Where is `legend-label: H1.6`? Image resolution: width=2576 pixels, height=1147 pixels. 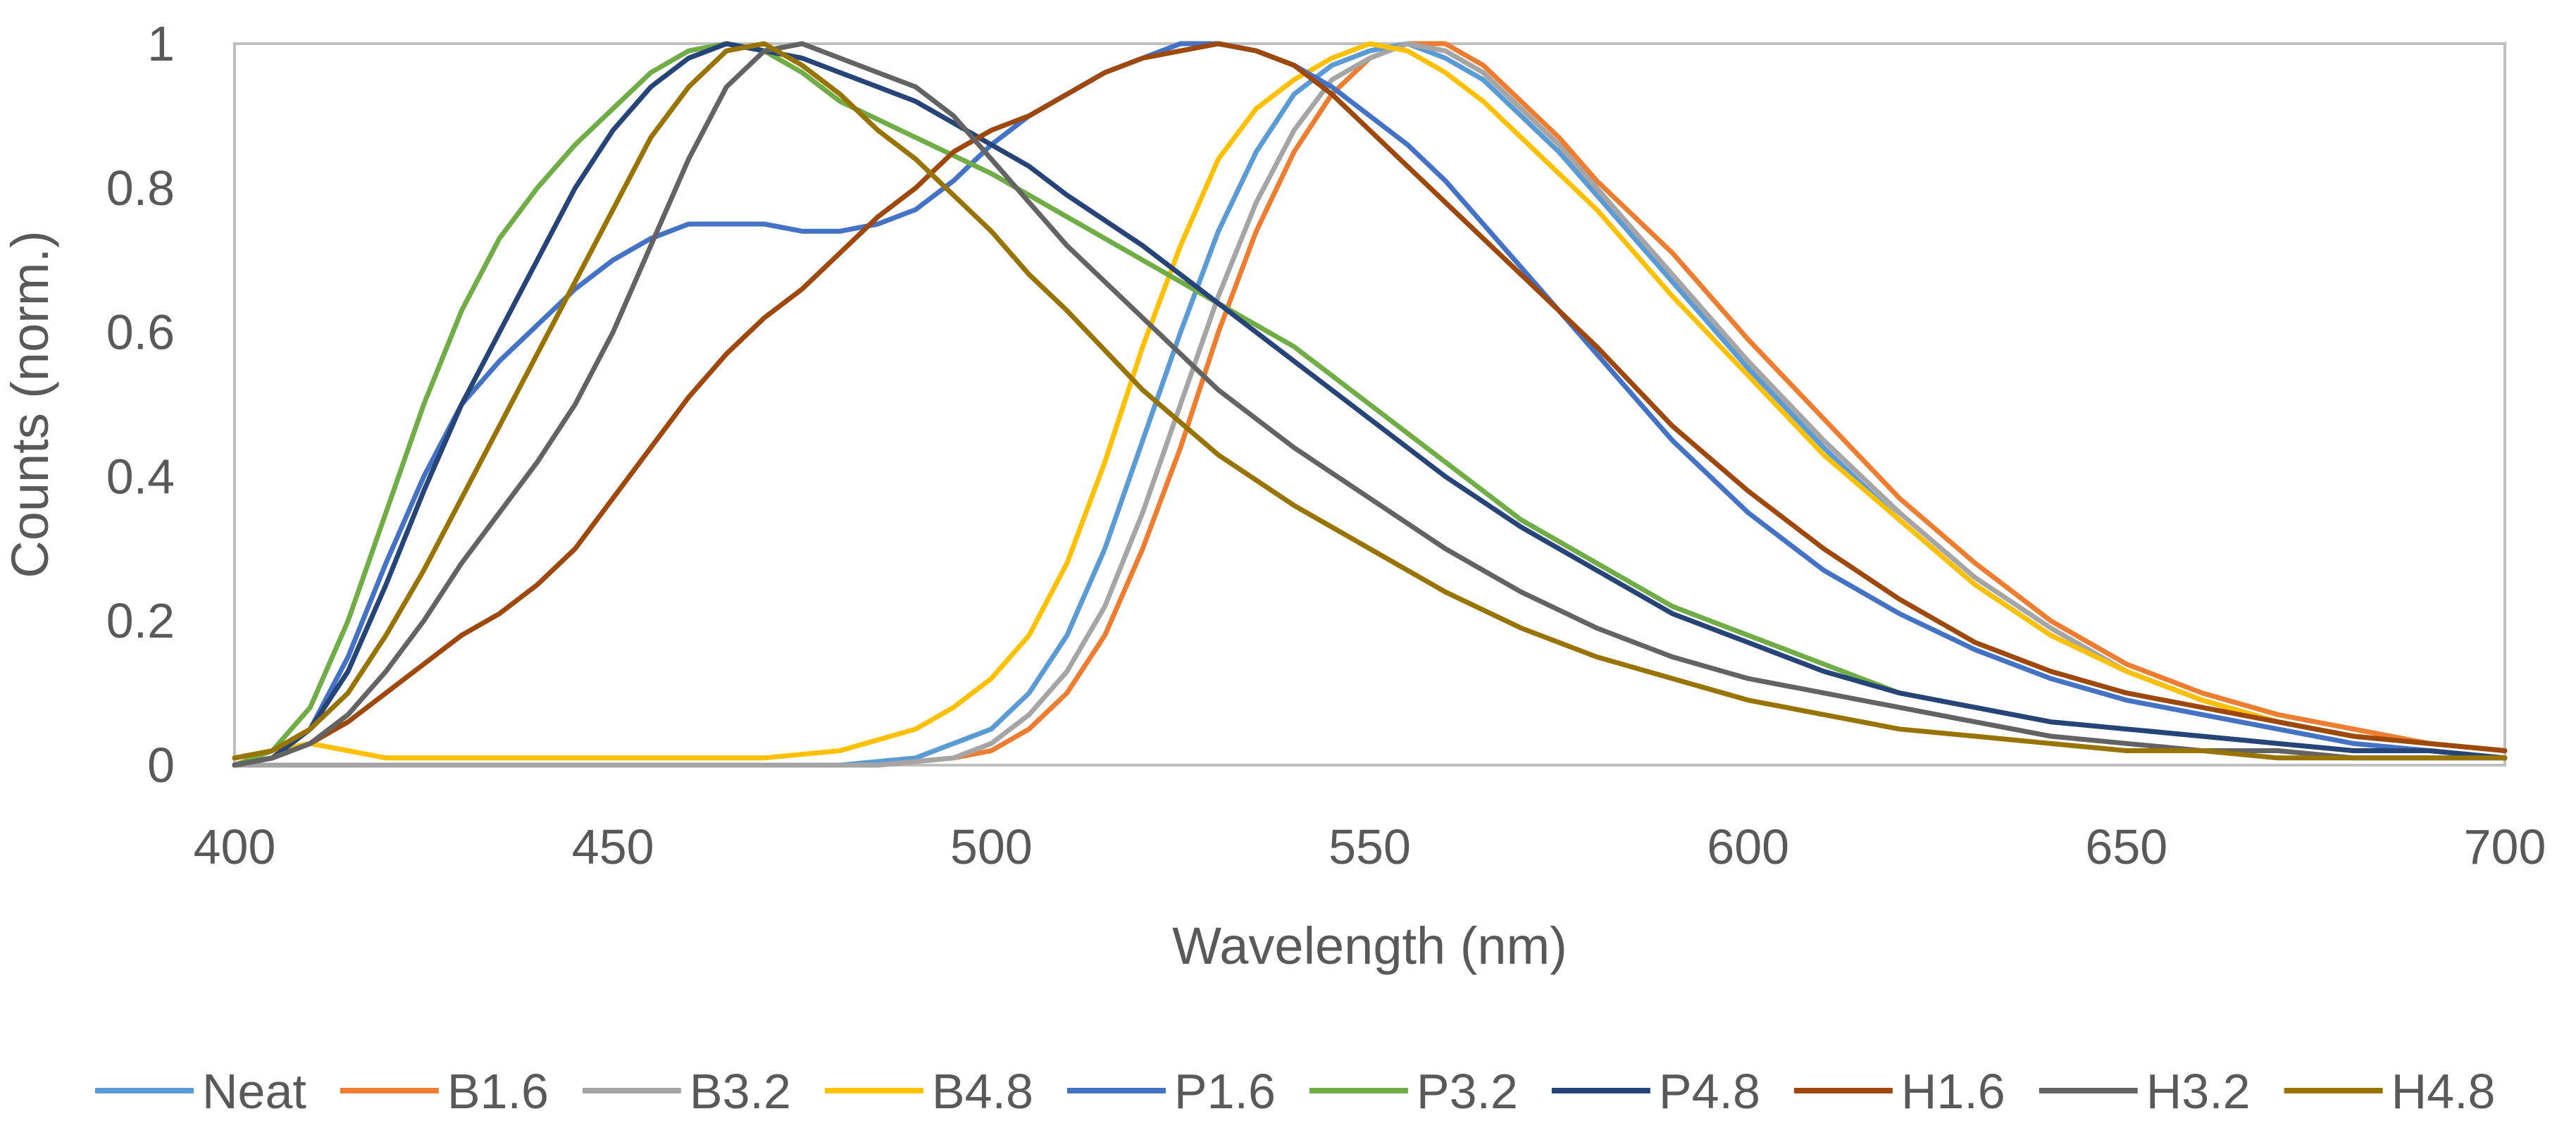 legend-label: H1.6 is located at coordinates (1953, 1091).